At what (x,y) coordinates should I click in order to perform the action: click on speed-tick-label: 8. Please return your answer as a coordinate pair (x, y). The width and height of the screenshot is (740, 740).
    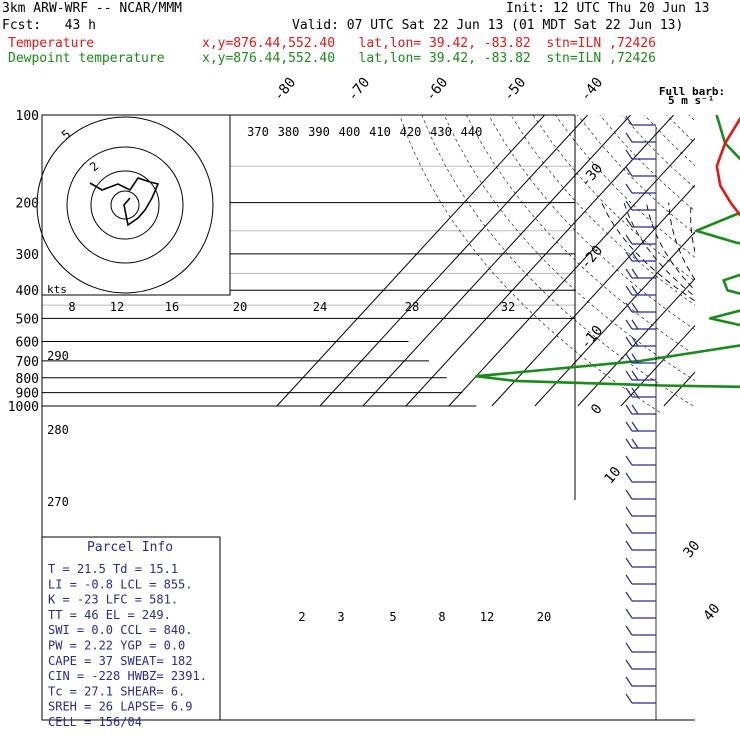
    Looking at the image, I should click on (71, 307).